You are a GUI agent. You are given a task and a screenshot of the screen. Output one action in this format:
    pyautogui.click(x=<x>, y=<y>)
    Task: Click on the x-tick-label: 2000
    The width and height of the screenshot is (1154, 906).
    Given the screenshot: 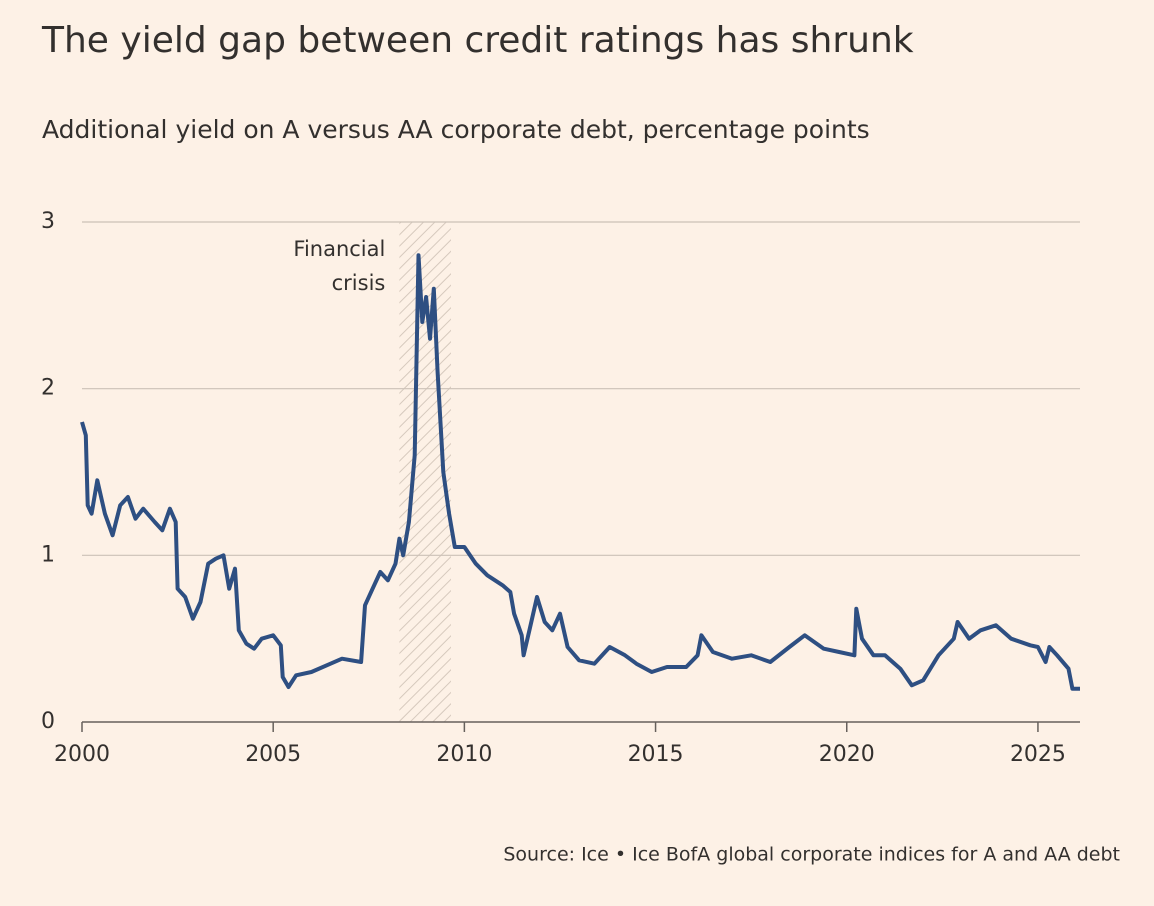 What is the action you would take?
    pyautogui.click(x=82, y=754)
    